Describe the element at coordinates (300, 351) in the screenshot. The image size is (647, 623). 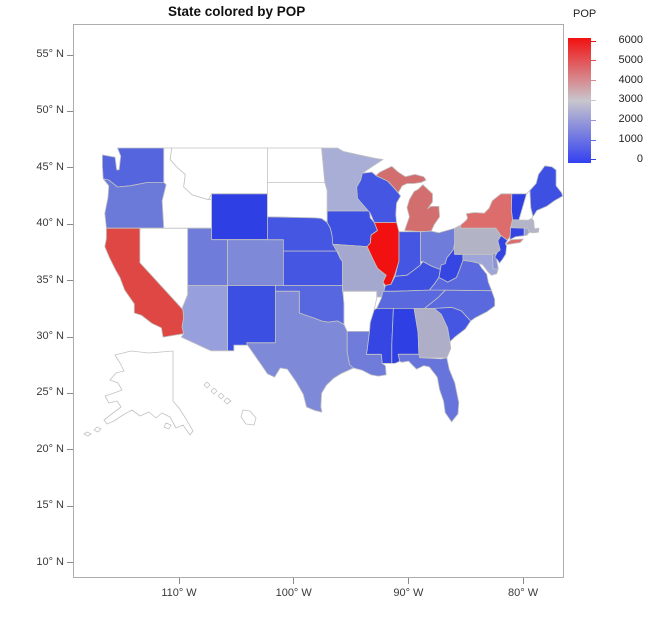
I see `state-TX: Texas` at that location.